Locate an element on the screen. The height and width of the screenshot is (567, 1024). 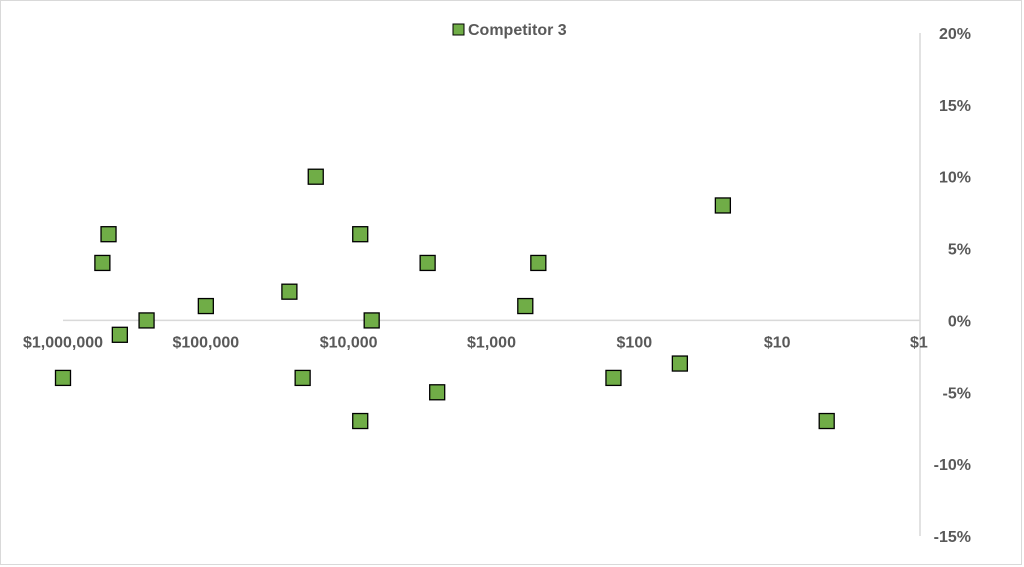
y-tick-label: 15% is located at coordinates (955, 106).